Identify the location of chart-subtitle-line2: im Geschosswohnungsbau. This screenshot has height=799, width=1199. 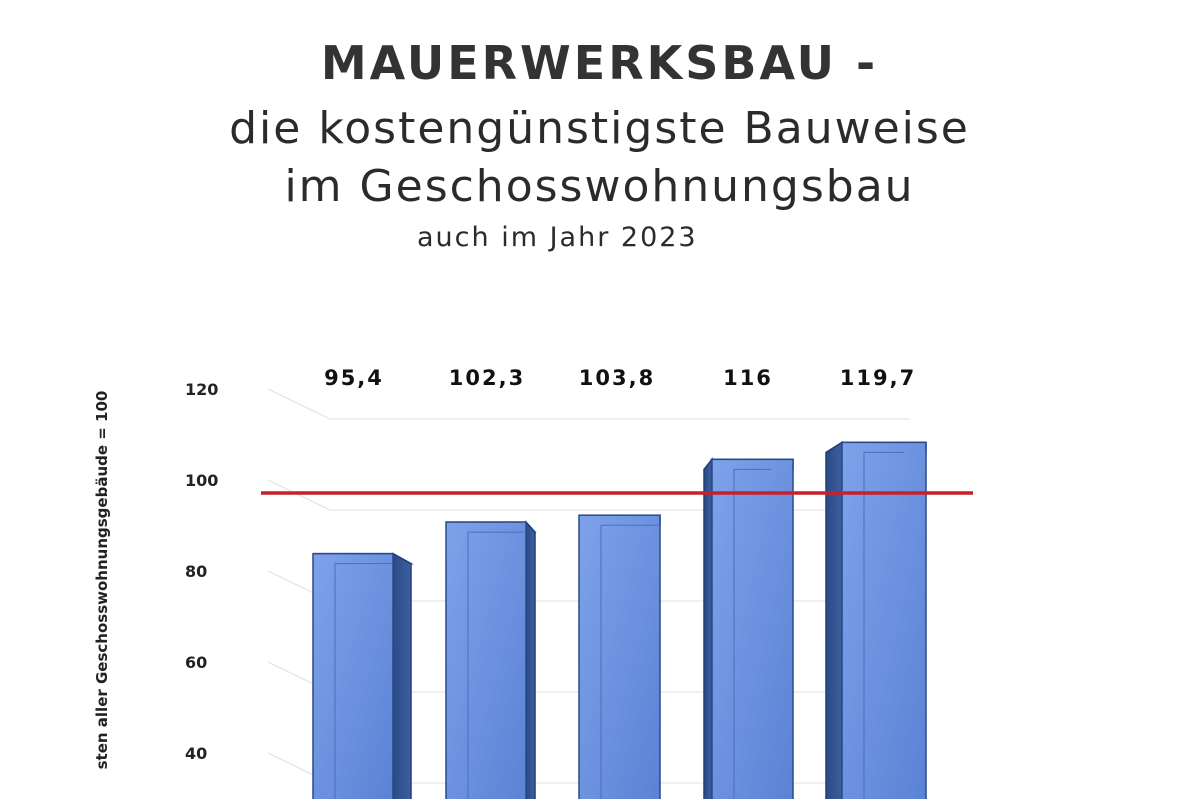
(599, 186).